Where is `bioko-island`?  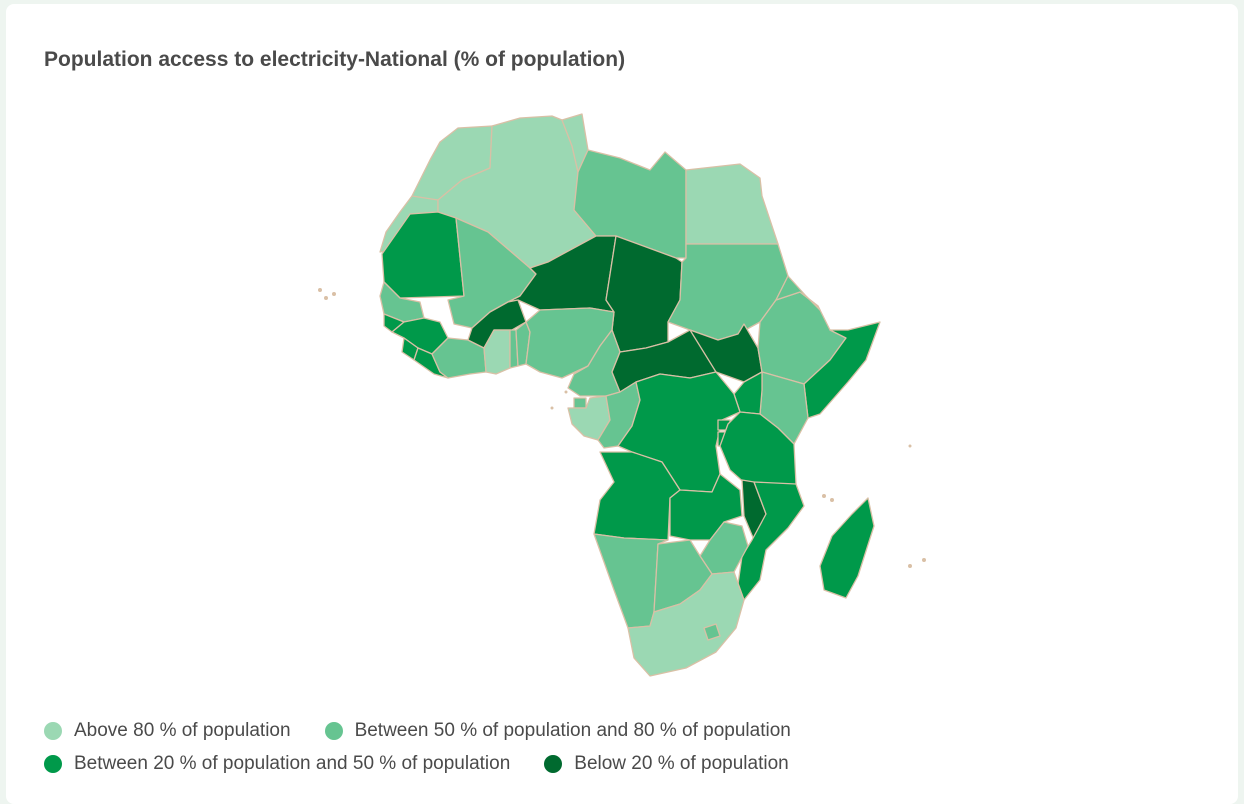
bioko-island is located at coordinates (566, 392).